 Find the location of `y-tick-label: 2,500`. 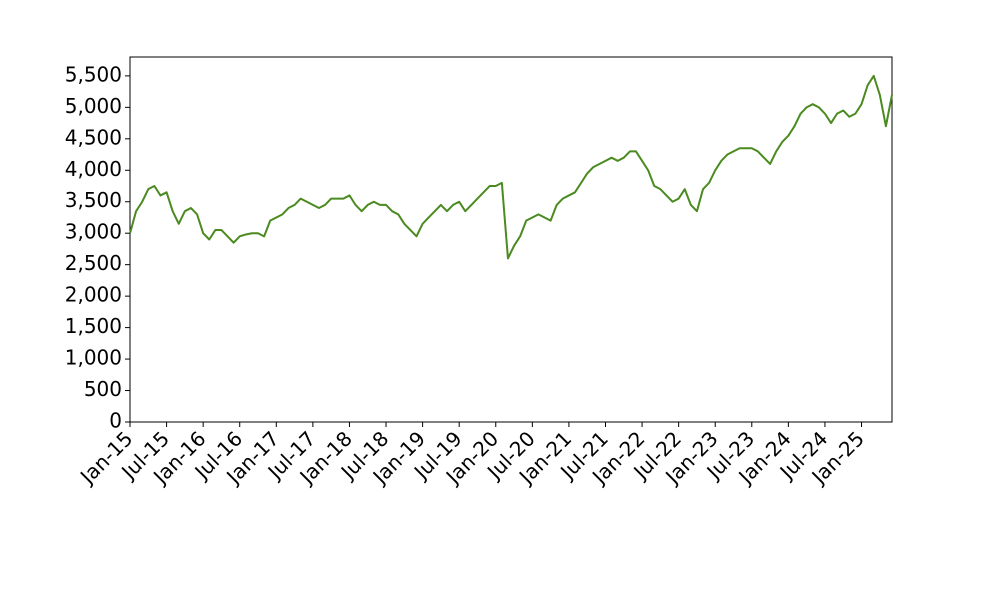

y-tick-label: 2,500 is located at coordinates (93, 263).